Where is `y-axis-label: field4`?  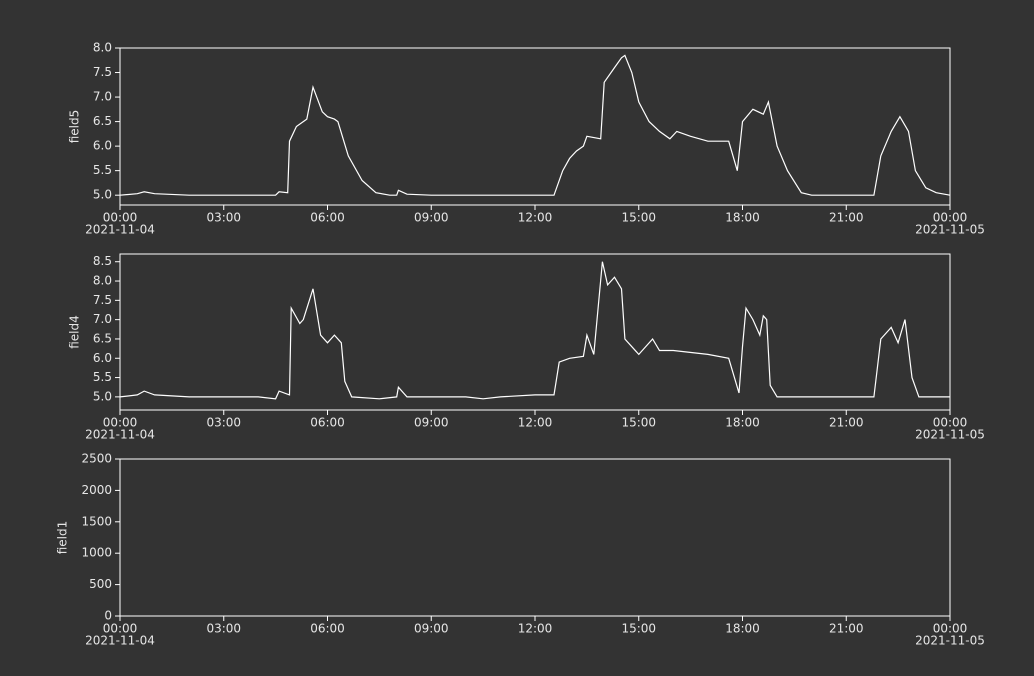
y-axis-label: field4 is located at coordinates (75, 332).